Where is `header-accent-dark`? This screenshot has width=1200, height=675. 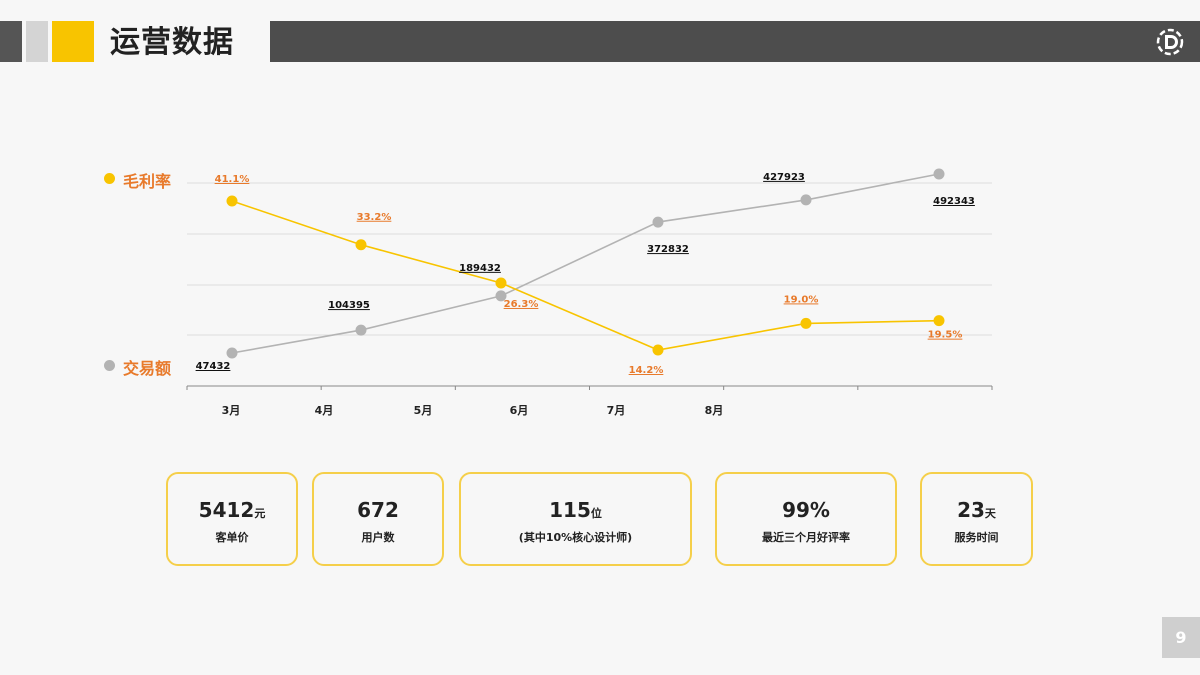 header-accent-dark is located at coordinates (11, 41).